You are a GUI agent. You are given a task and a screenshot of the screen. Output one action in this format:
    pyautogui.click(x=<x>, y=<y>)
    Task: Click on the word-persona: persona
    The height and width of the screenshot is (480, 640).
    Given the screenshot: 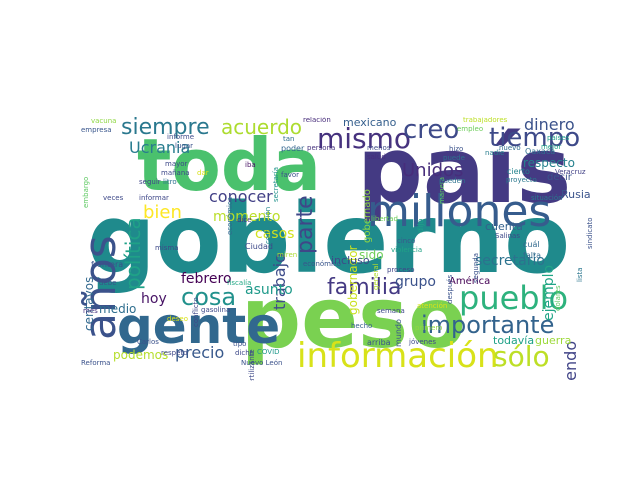 What is the action you would take?
    pyautogui.click(x=321, y=148)
    